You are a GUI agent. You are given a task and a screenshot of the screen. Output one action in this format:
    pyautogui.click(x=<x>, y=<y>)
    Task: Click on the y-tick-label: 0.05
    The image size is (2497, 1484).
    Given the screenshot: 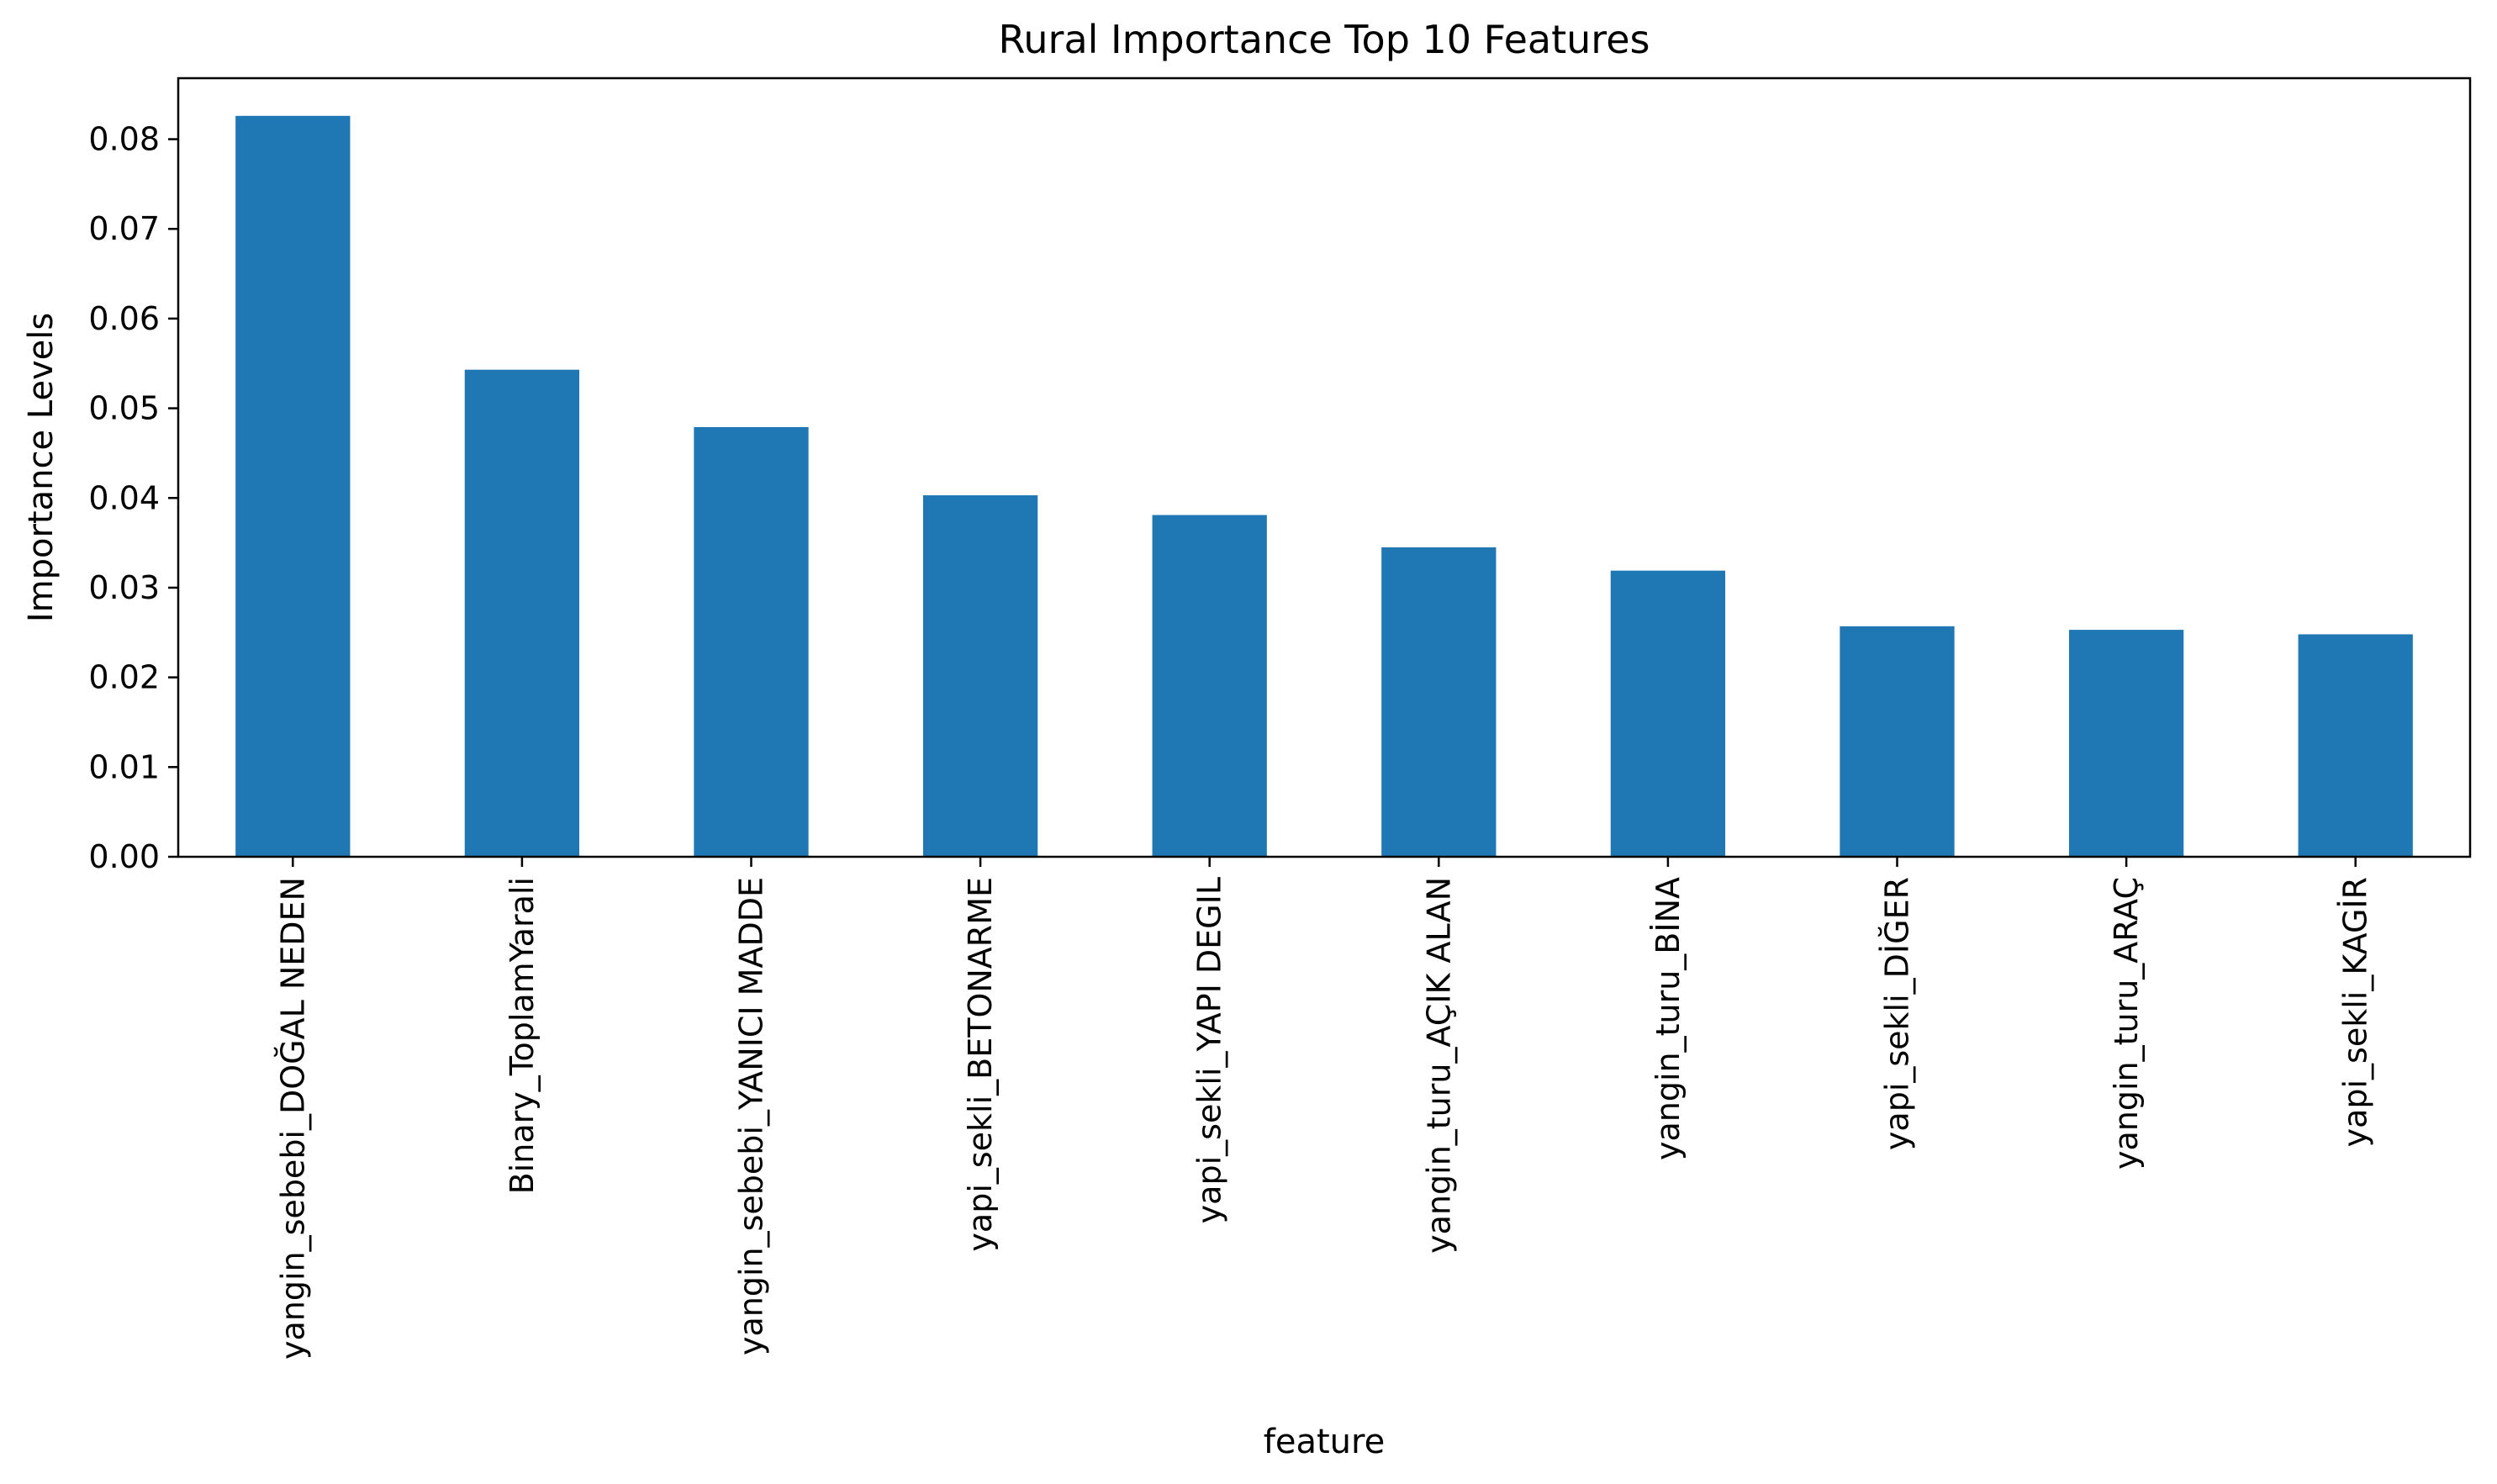 What is the action you would take?
    pyautogui.click(x=124, y=408)
    